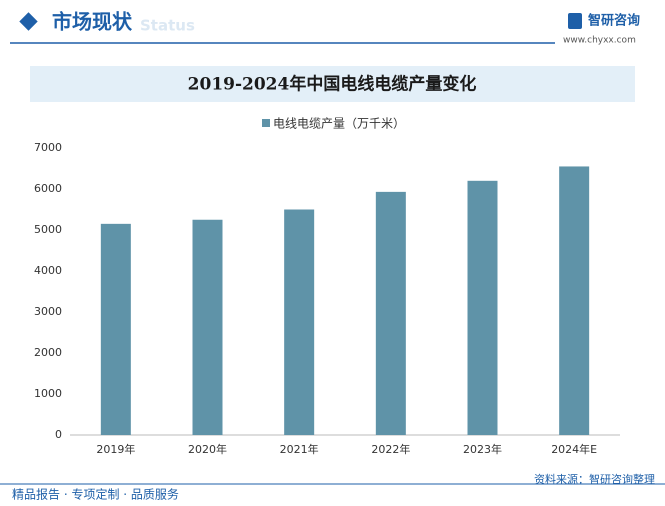 The image size is (665, 506). I want to click on legend-swatch, so click(266, 123).